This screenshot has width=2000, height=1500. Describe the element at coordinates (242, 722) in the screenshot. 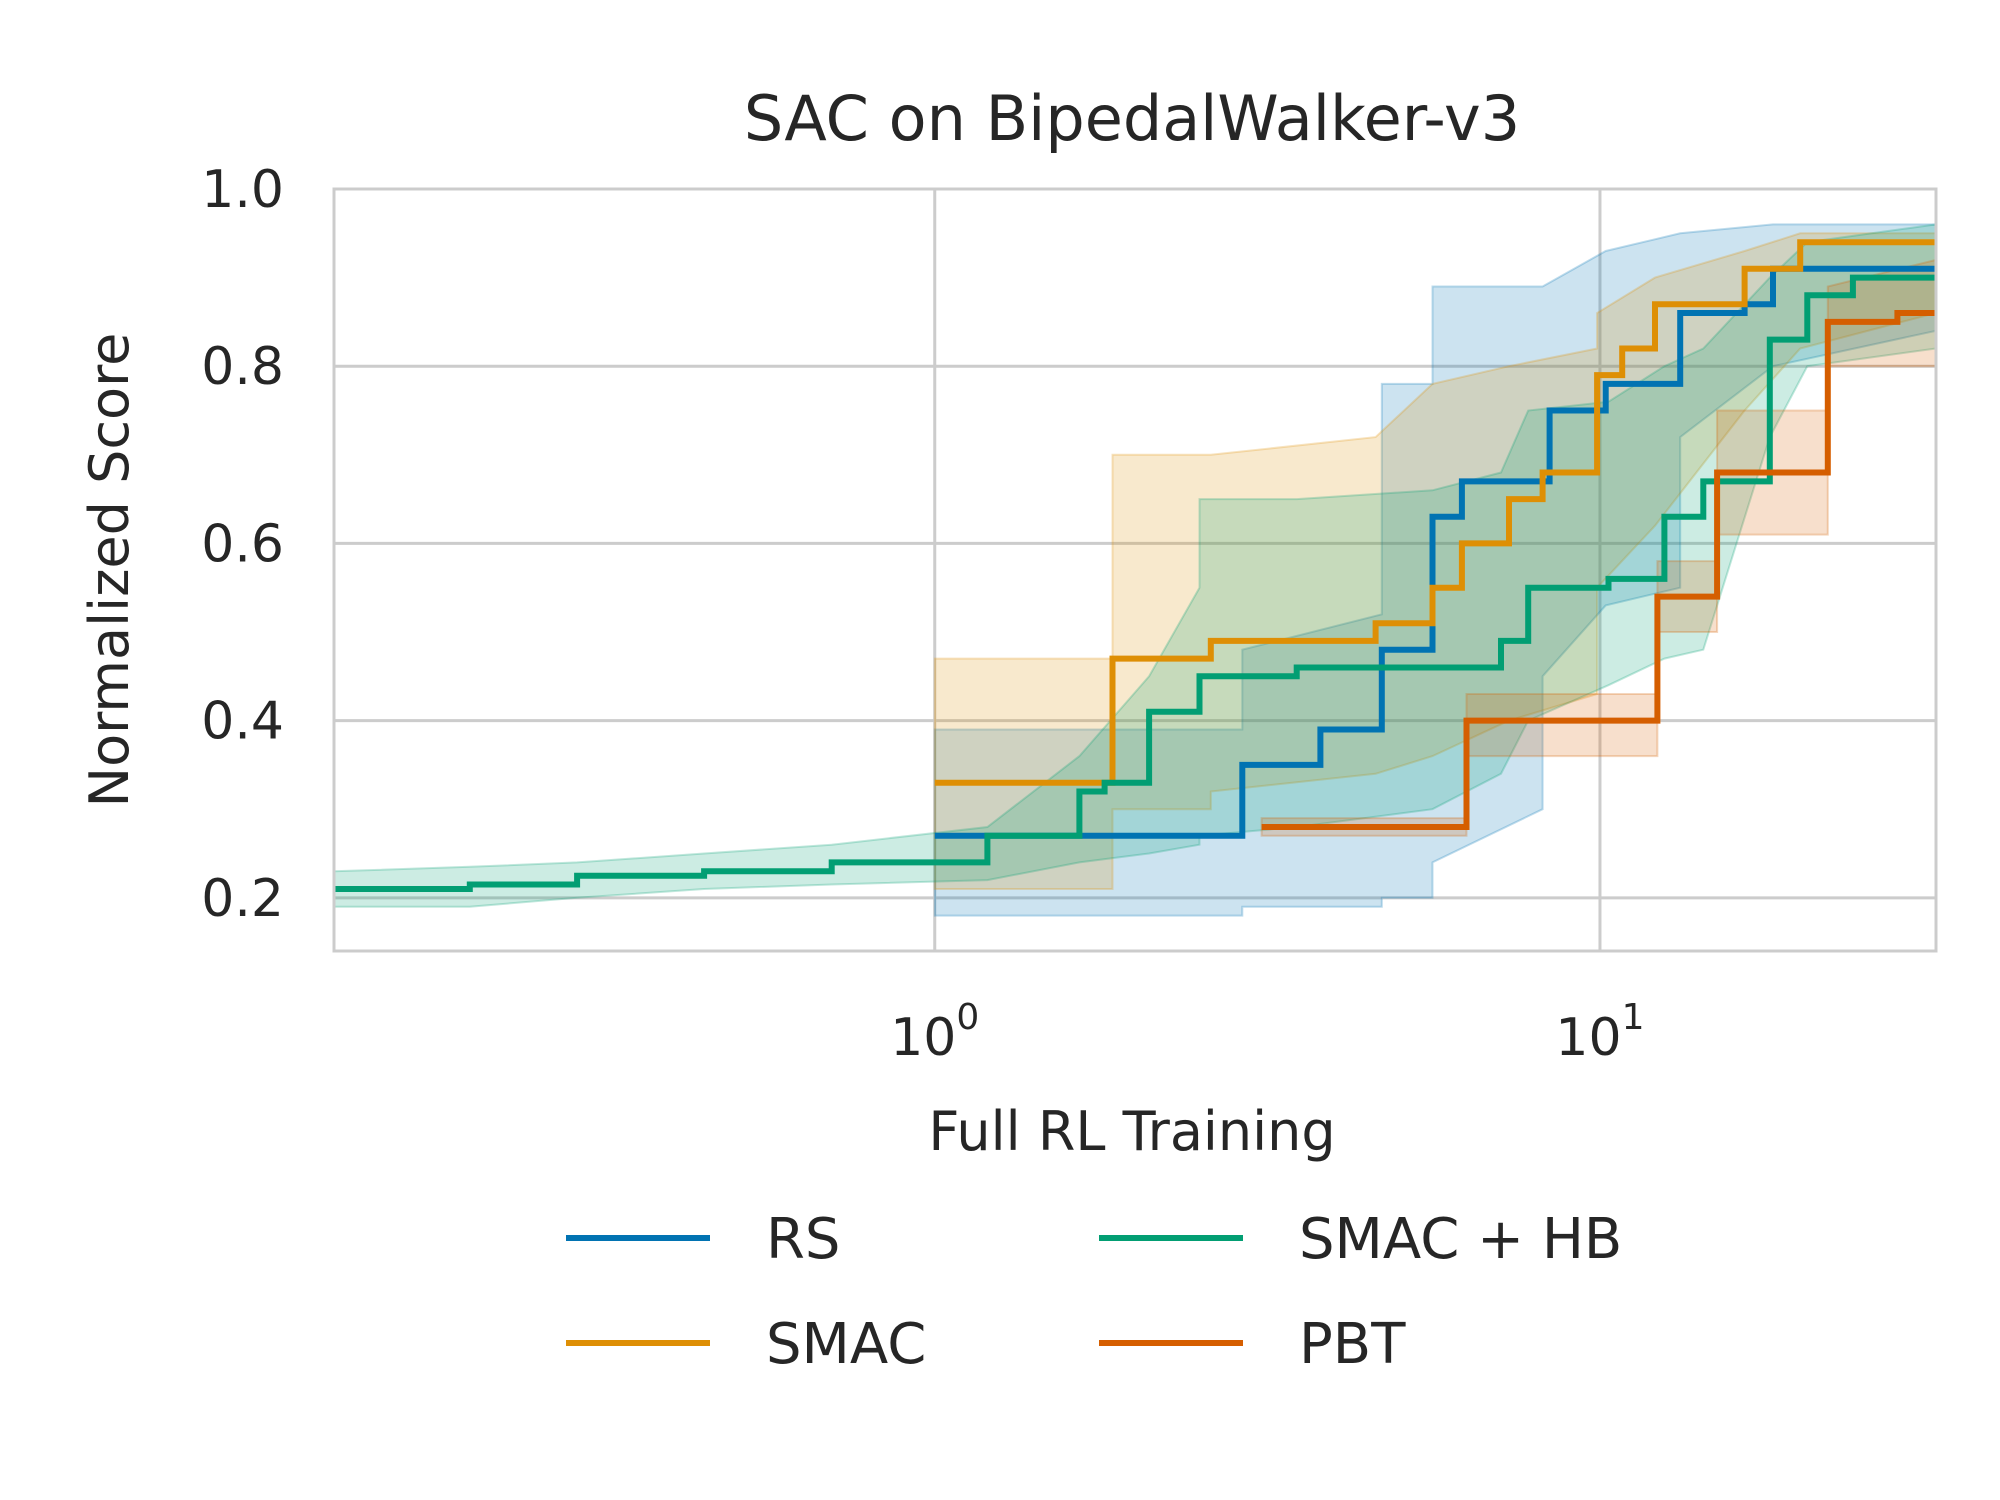

I see `y-tick-label: 0.4` at that location.